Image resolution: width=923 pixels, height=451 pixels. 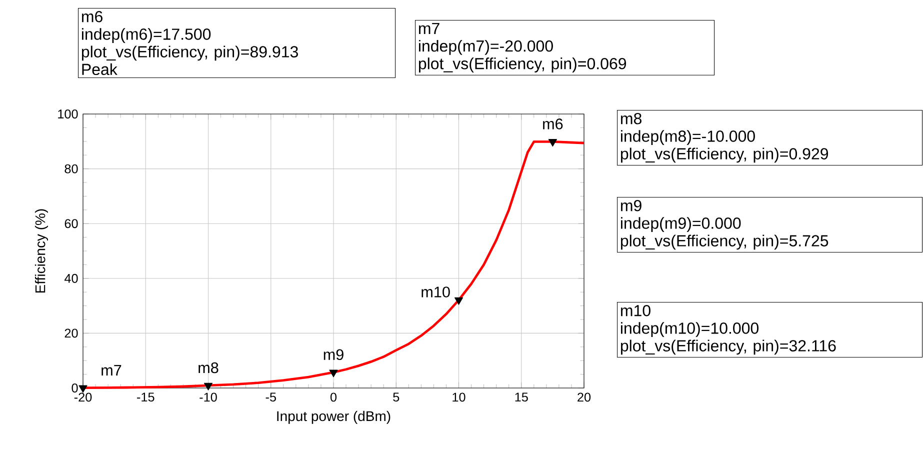 What do you see at coordinates (553, 124) in the screenshot?
I see `annotation: m6` at bounding box center [553, 124].